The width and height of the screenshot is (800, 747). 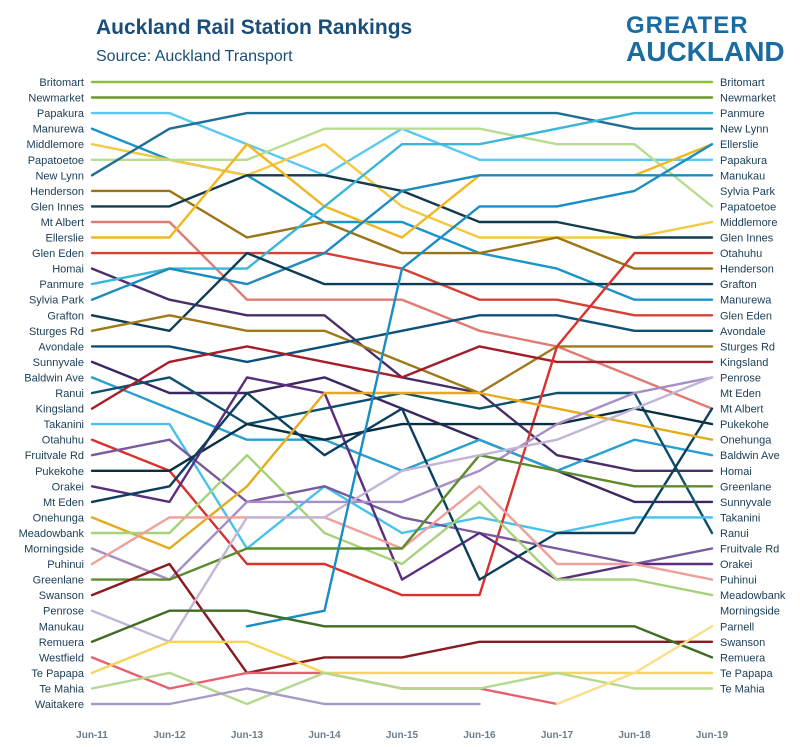 What do you see at coordinates (742, 83) in the screenshot?
I see `right-rank-label: Britomart` at bounding box center [742, 83].